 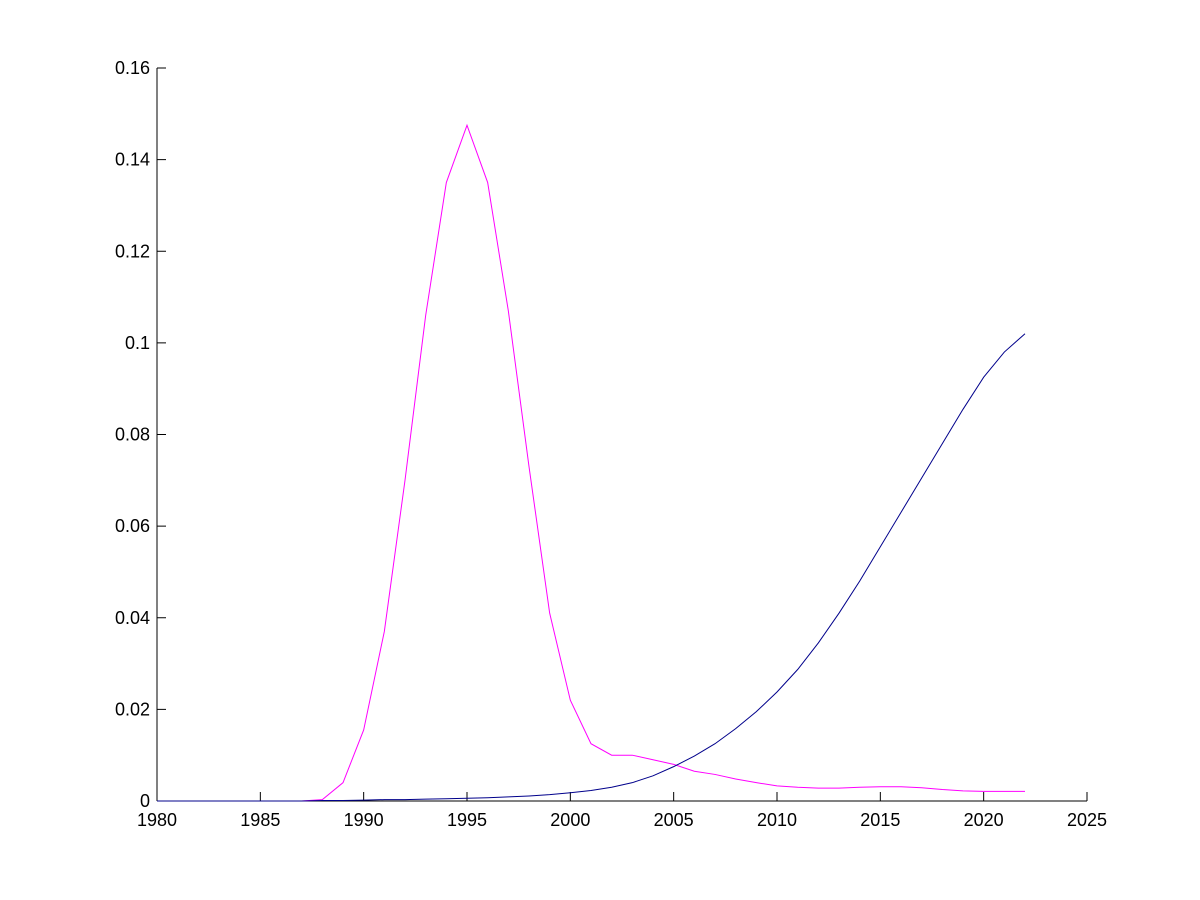 I want to click on y-tick-label: 0.02, so click(x=132, y=709).